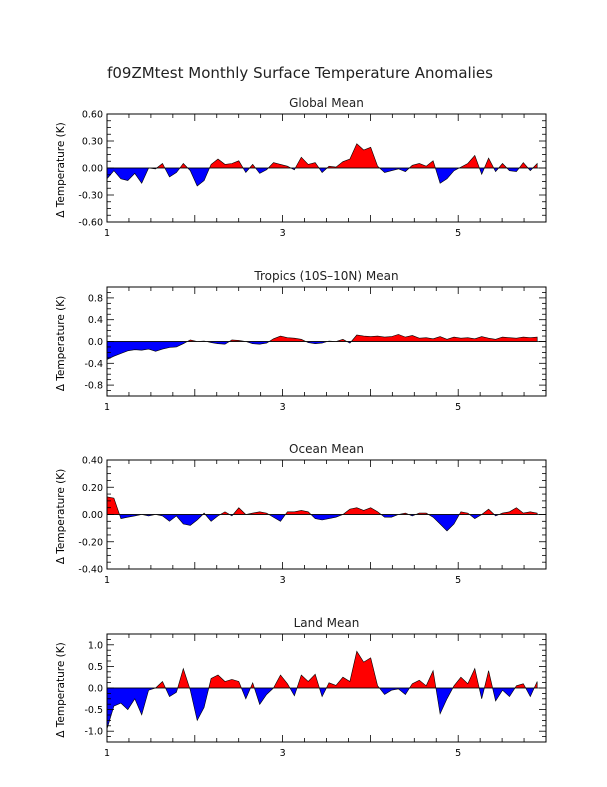  I want to click on panel-title: Land Mean, so click(327, 623).